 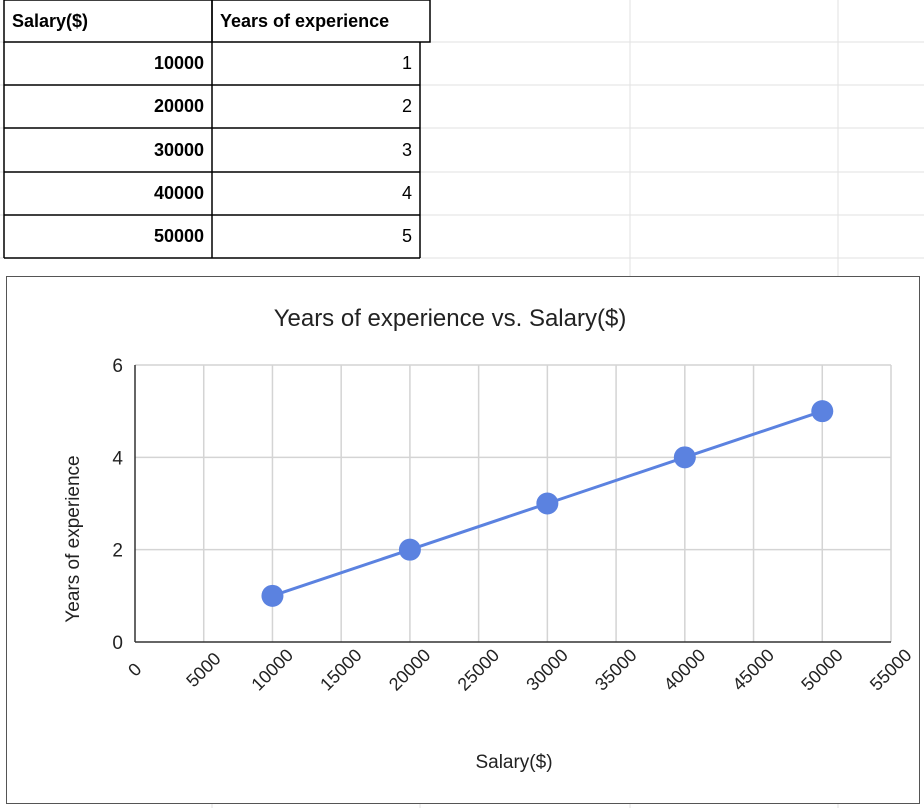 I want to click on x-tick-label: 30000, so click(x=547, y=670).